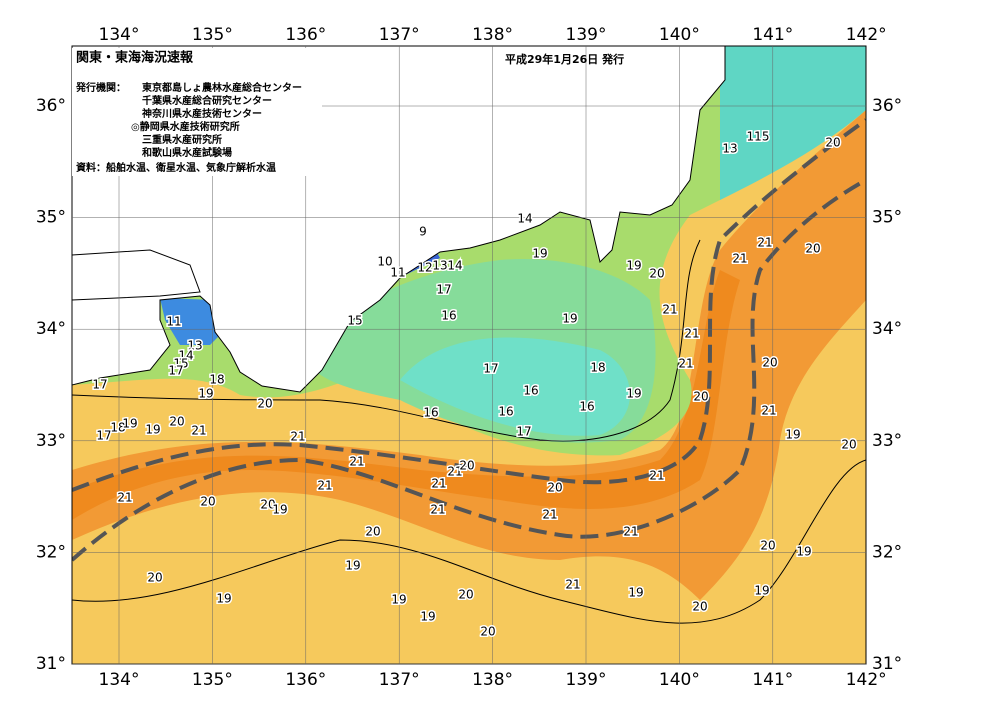  Describe the element at coordinates (212, 680) in the screenshot. I see `lon-label-bottom: 135°` at that location.